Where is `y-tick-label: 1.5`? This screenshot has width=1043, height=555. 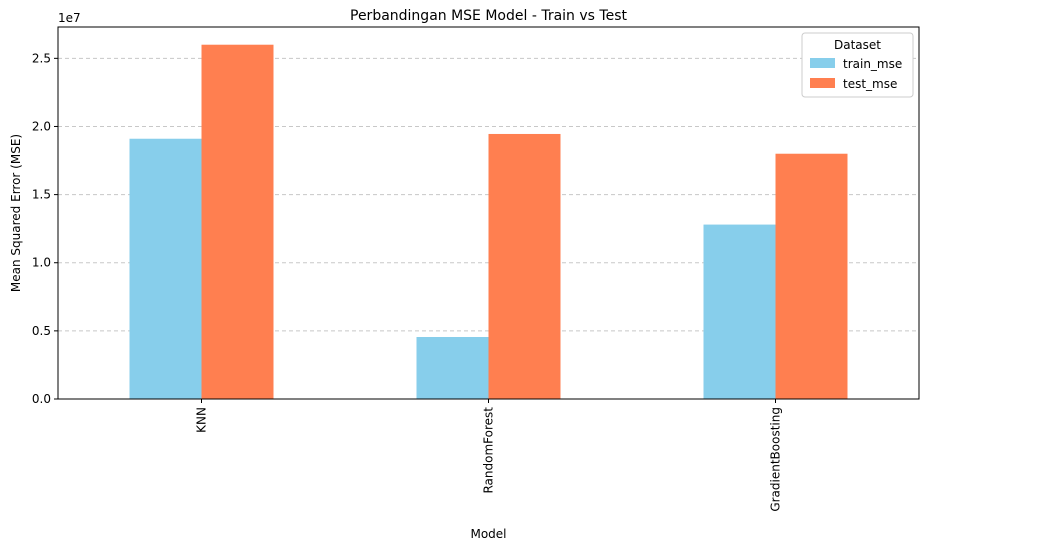
y-tick-label: 1.5 is located at coordinates (41, 195).